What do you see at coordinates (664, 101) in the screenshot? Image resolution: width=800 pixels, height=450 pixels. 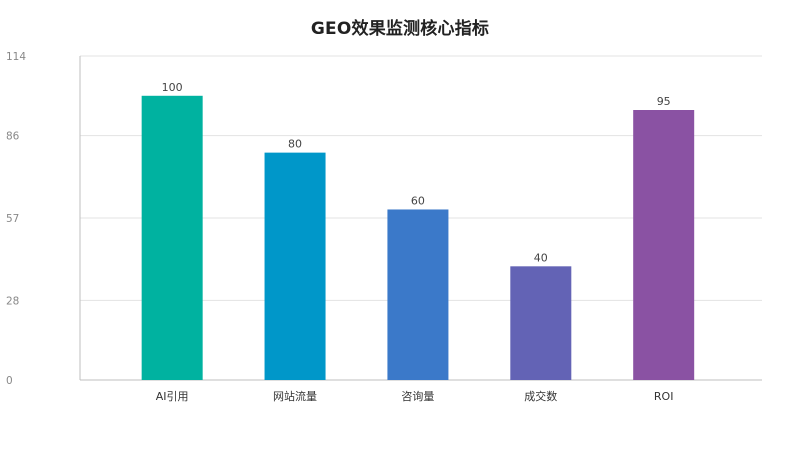 I see `data-label: 95` at bounding box center [664, 101].